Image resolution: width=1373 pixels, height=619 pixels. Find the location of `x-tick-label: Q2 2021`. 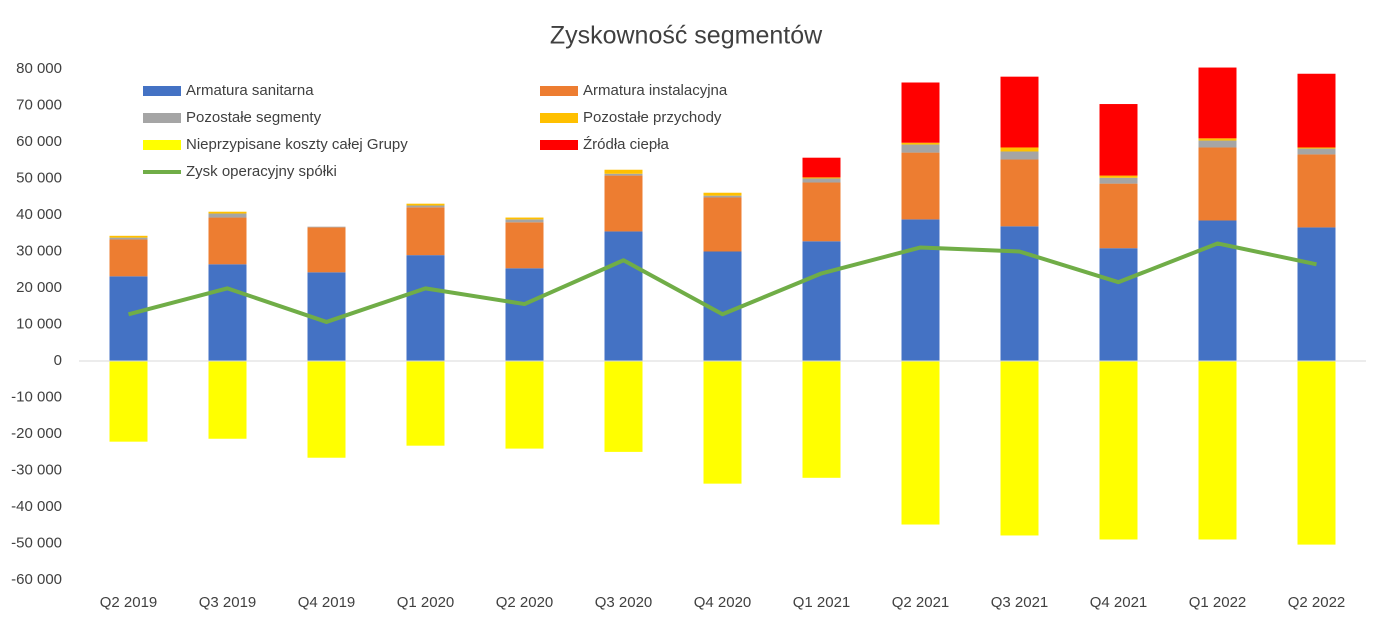

x-tick-label: Q2 2021 is located at coordinates (921, 602).